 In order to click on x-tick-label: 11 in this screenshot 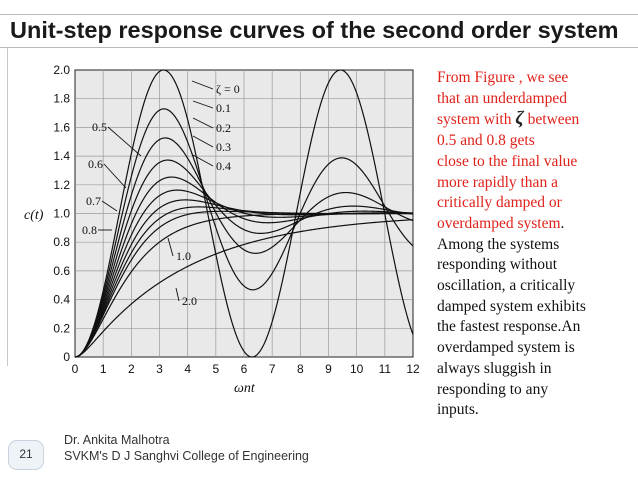, I will do `click(385, 369)`.